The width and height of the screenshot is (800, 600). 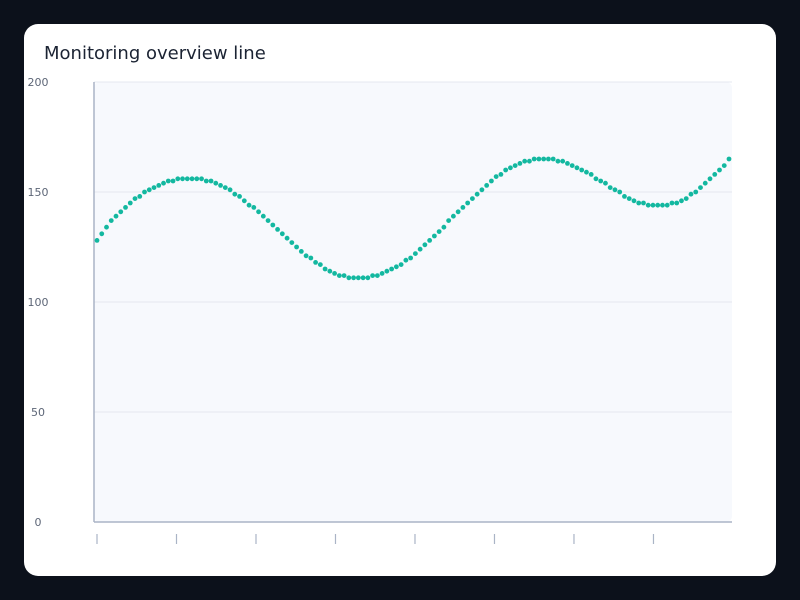 What do you see at coordinates (38, 192) in the screenshot?
I see `y-tick-label: 150` at bounding box center [38, 192].